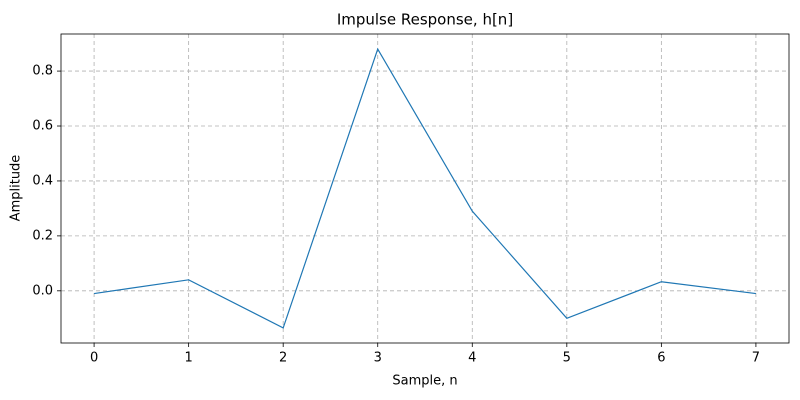  I want to click on x-tick-label: 0, so click(94, 358).